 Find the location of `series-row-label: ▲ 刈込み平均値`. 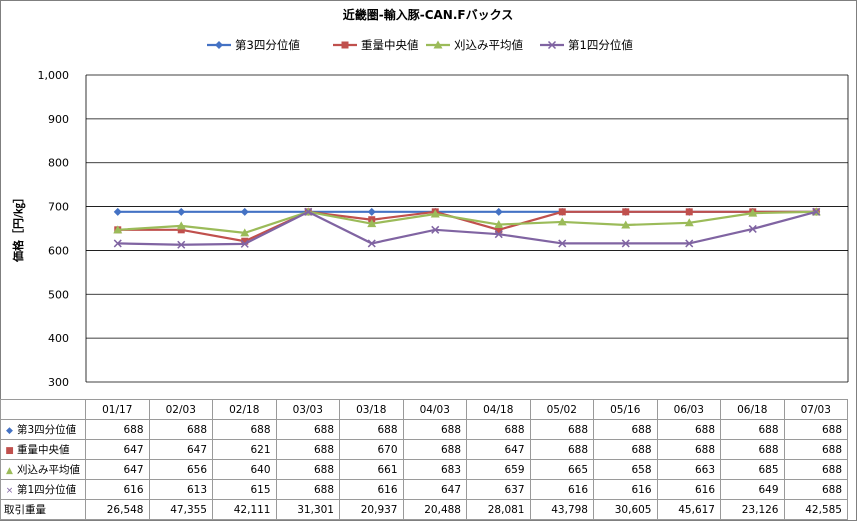

series-row-label: ▲ 刈込み平均値 is located at coordinates (43, 469).